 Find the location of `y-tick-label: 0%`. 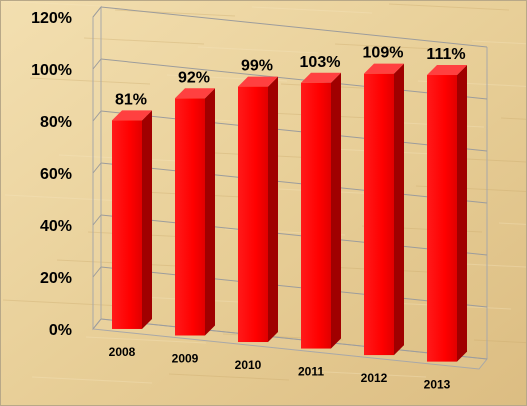

y-tick-label: 0% is located at coordinates (60, 330).